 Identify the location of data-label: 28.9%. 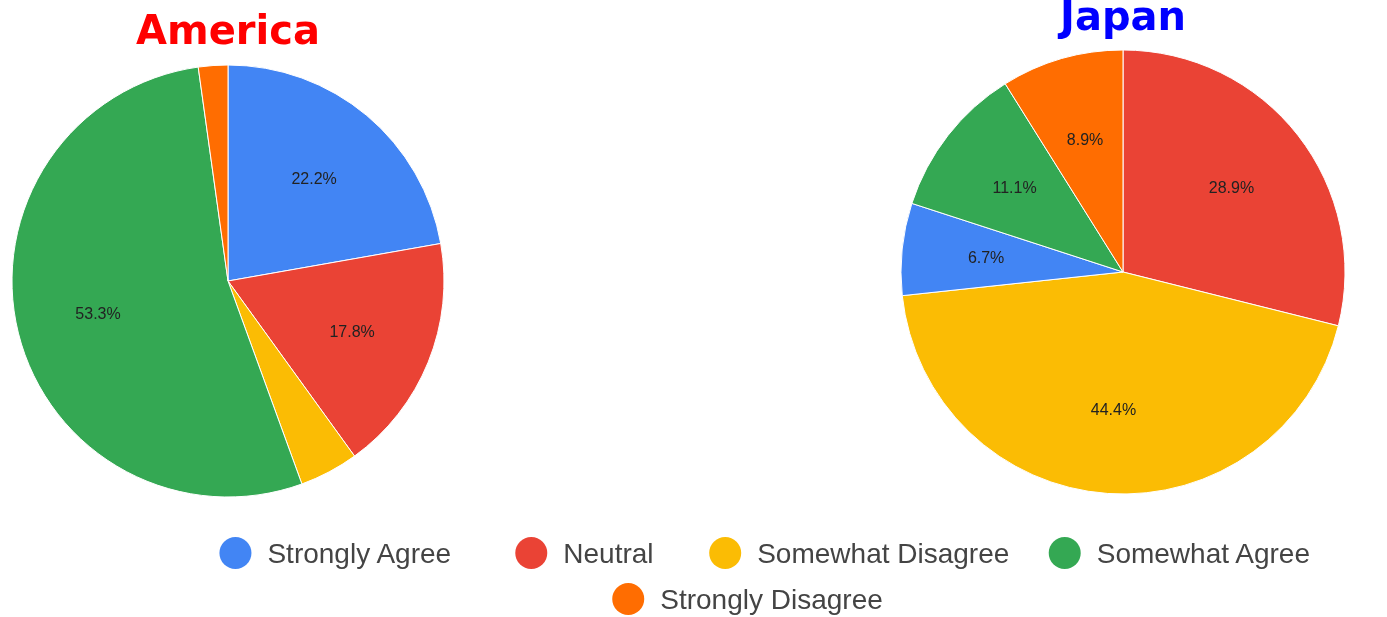
(1231, 187).